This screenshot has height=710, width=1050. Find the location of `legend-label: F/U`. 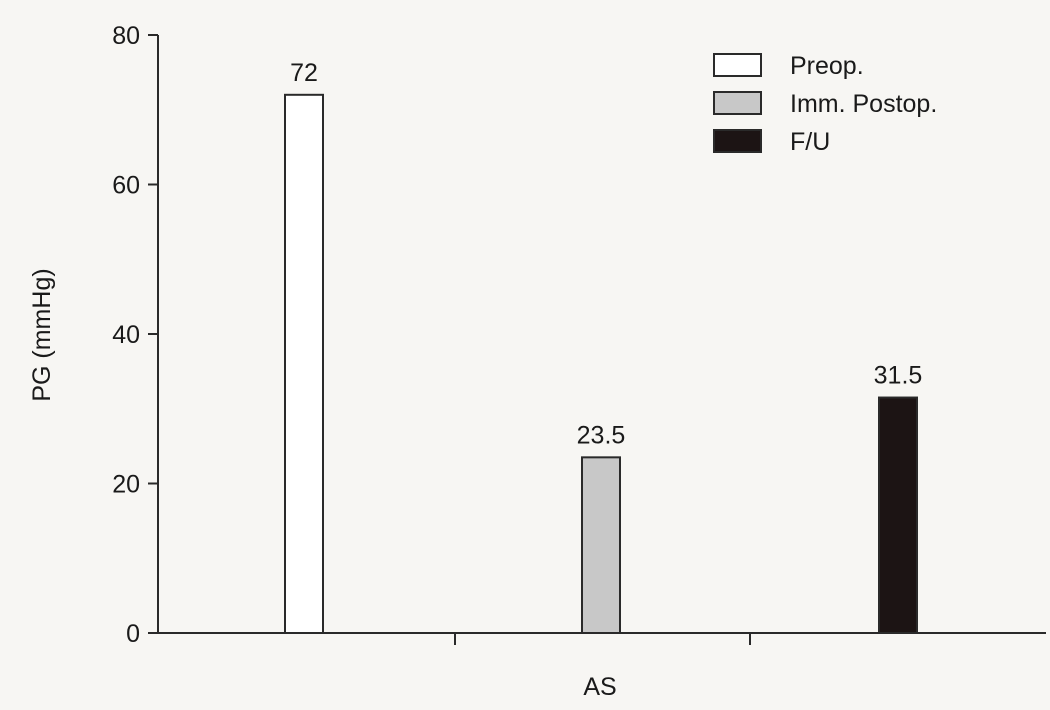

legend-label: F/U is located at coordinates (810, 142).